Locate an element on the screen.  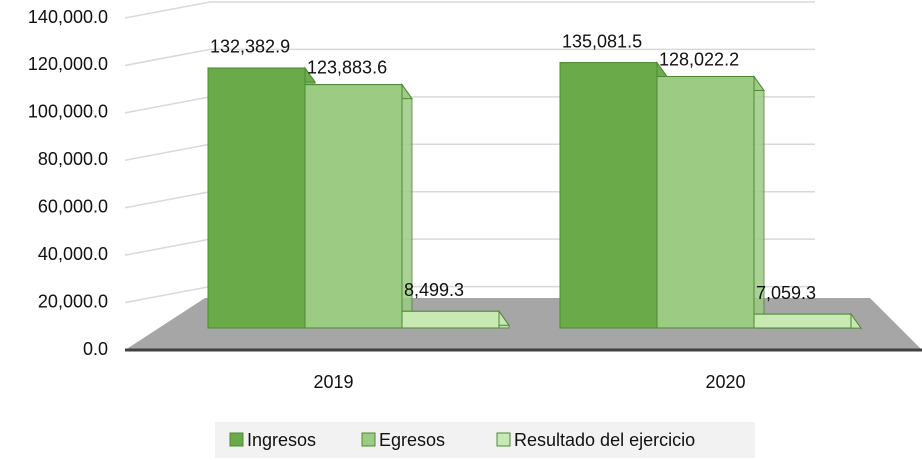
y-tick-label: 0.0 is located at coordinates (95, 349).